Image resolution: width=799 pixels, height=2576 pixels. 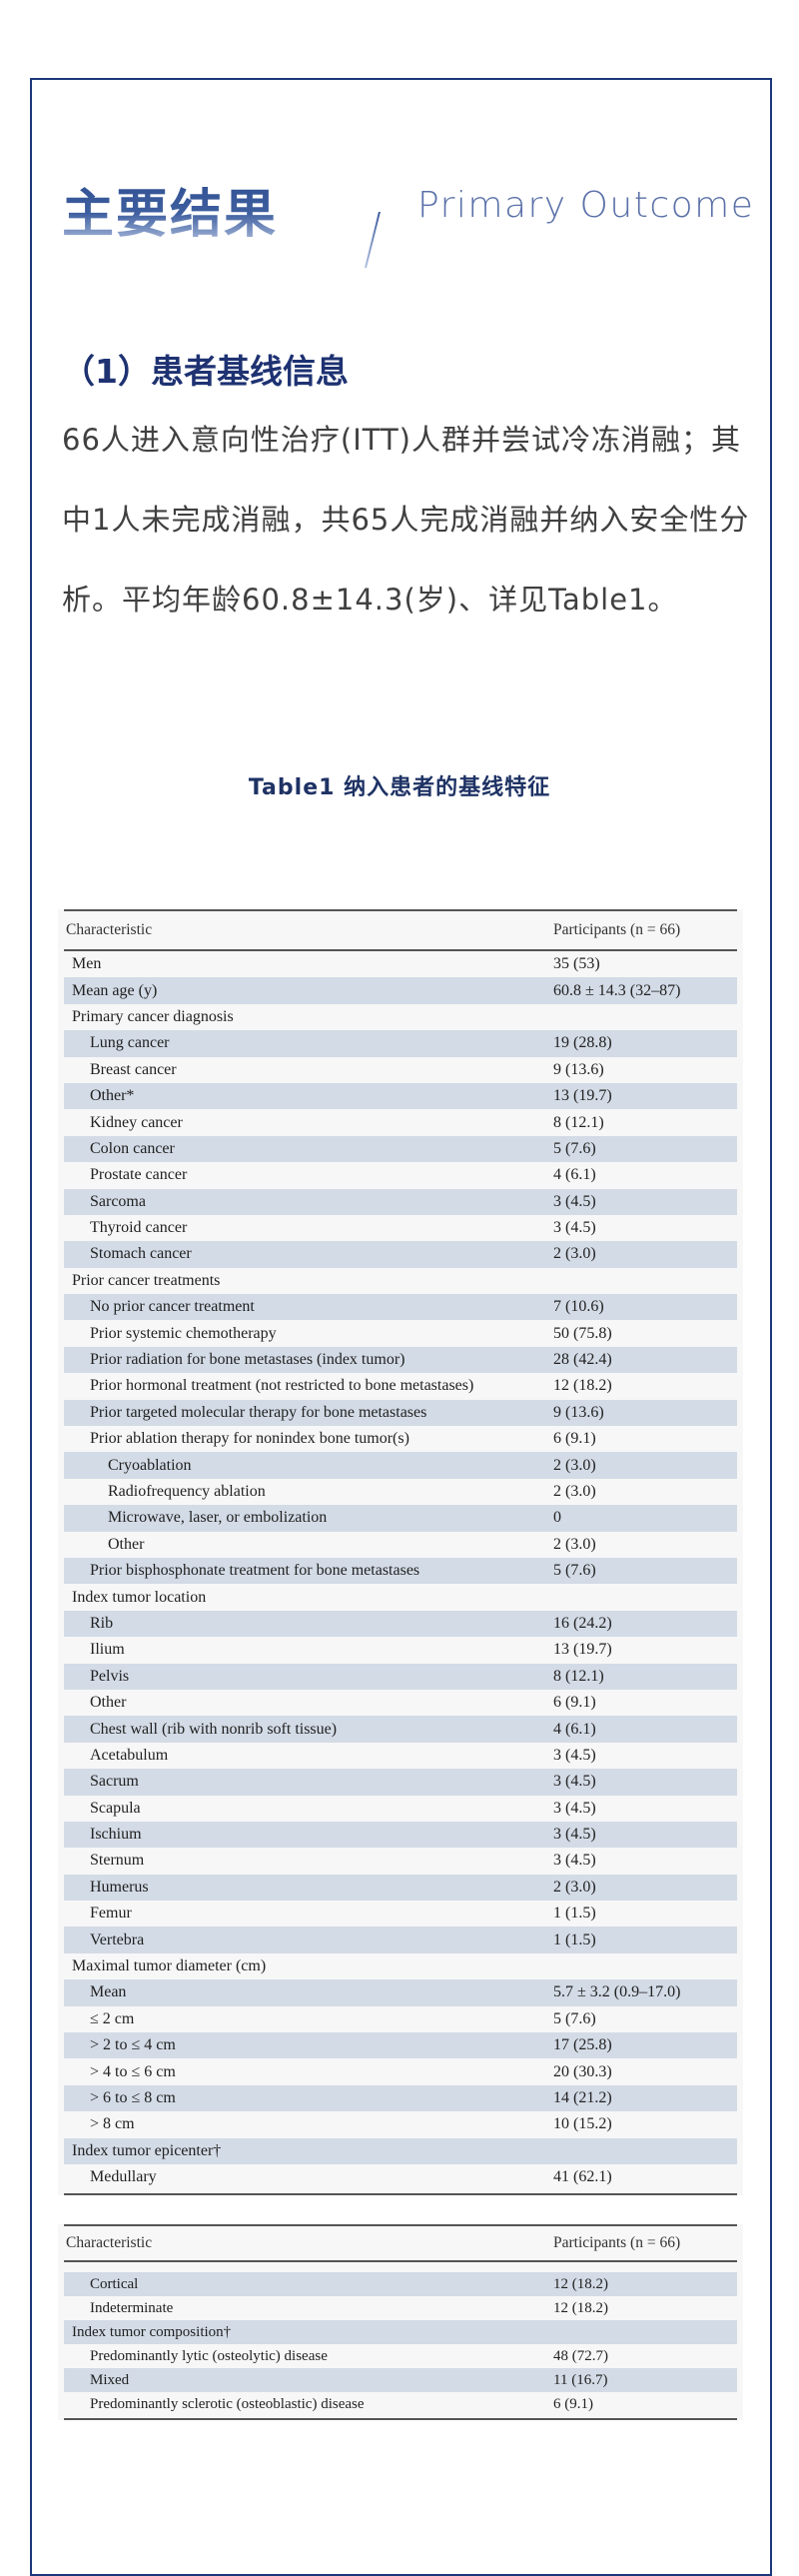 What do you see at coordinates (119, 1887) in the screenshot?
I see `row-label: Humerus` at bounding box center [119, 1887].